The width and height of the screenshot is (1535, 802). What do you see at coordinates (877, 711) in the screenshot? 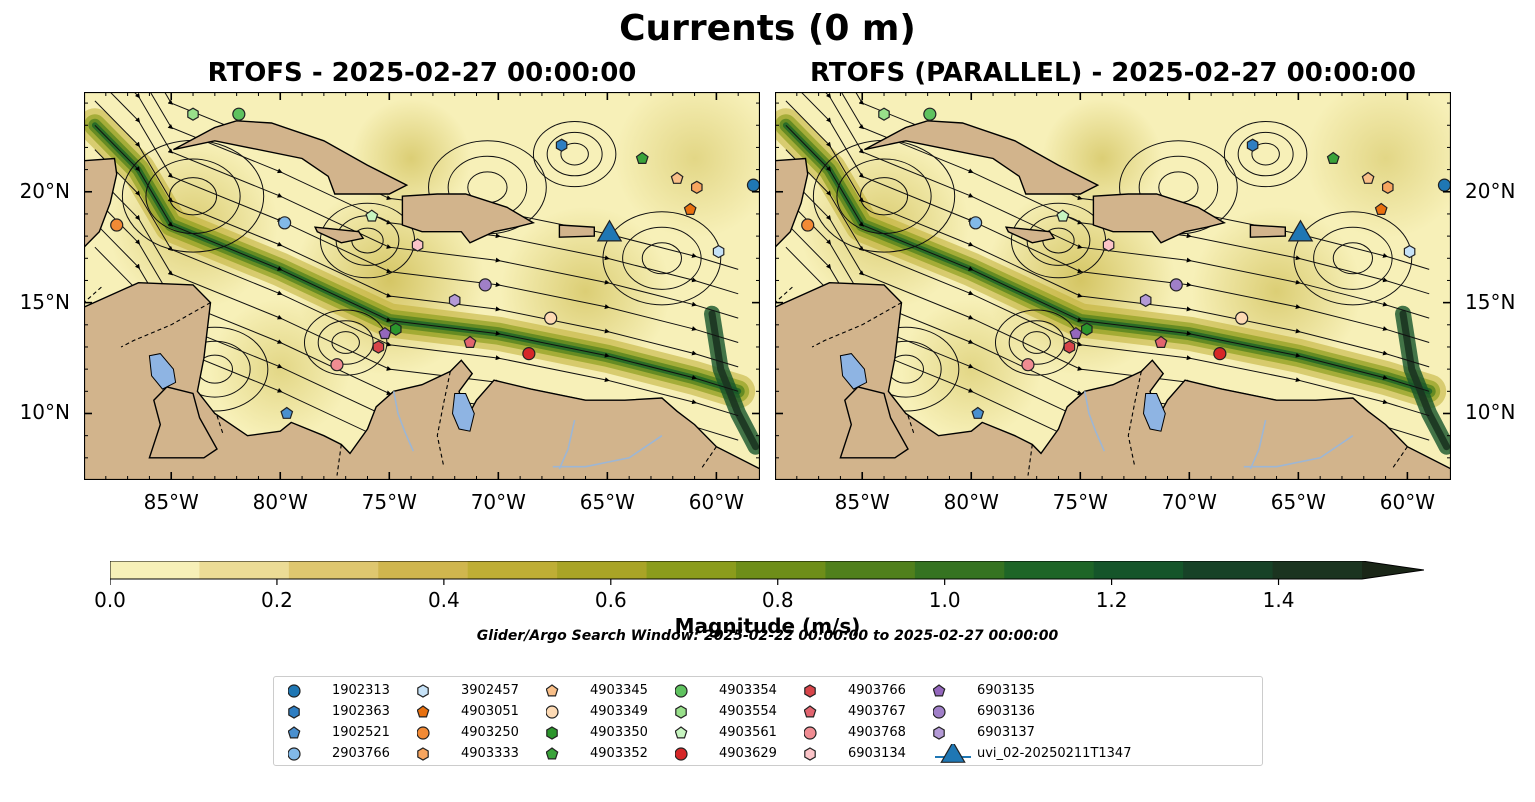
I see `legend-label: 4903767` at bounding box center [877, 711].